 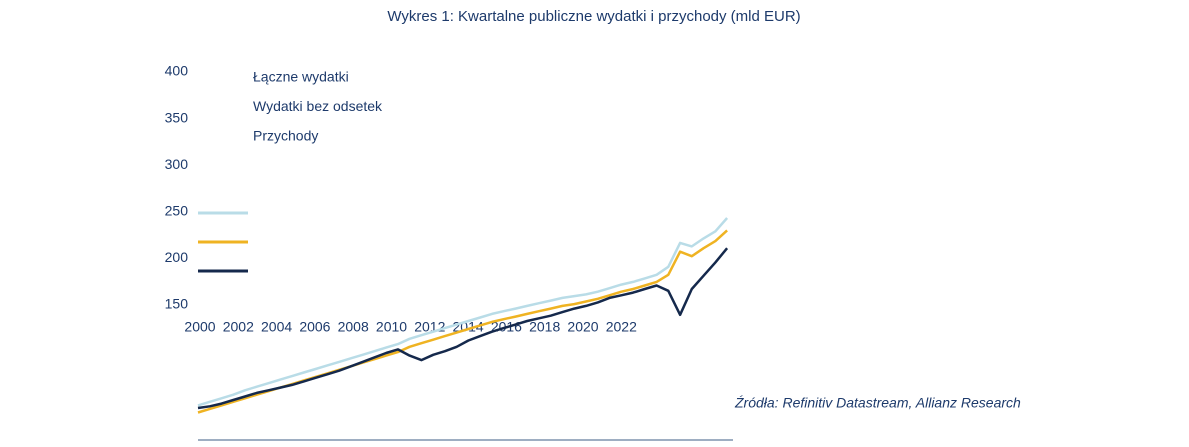 What do you see at coordinates (621, 327) in the screenshot?
I see `x-tick-label: 2022` at bounding box center [621, 327].